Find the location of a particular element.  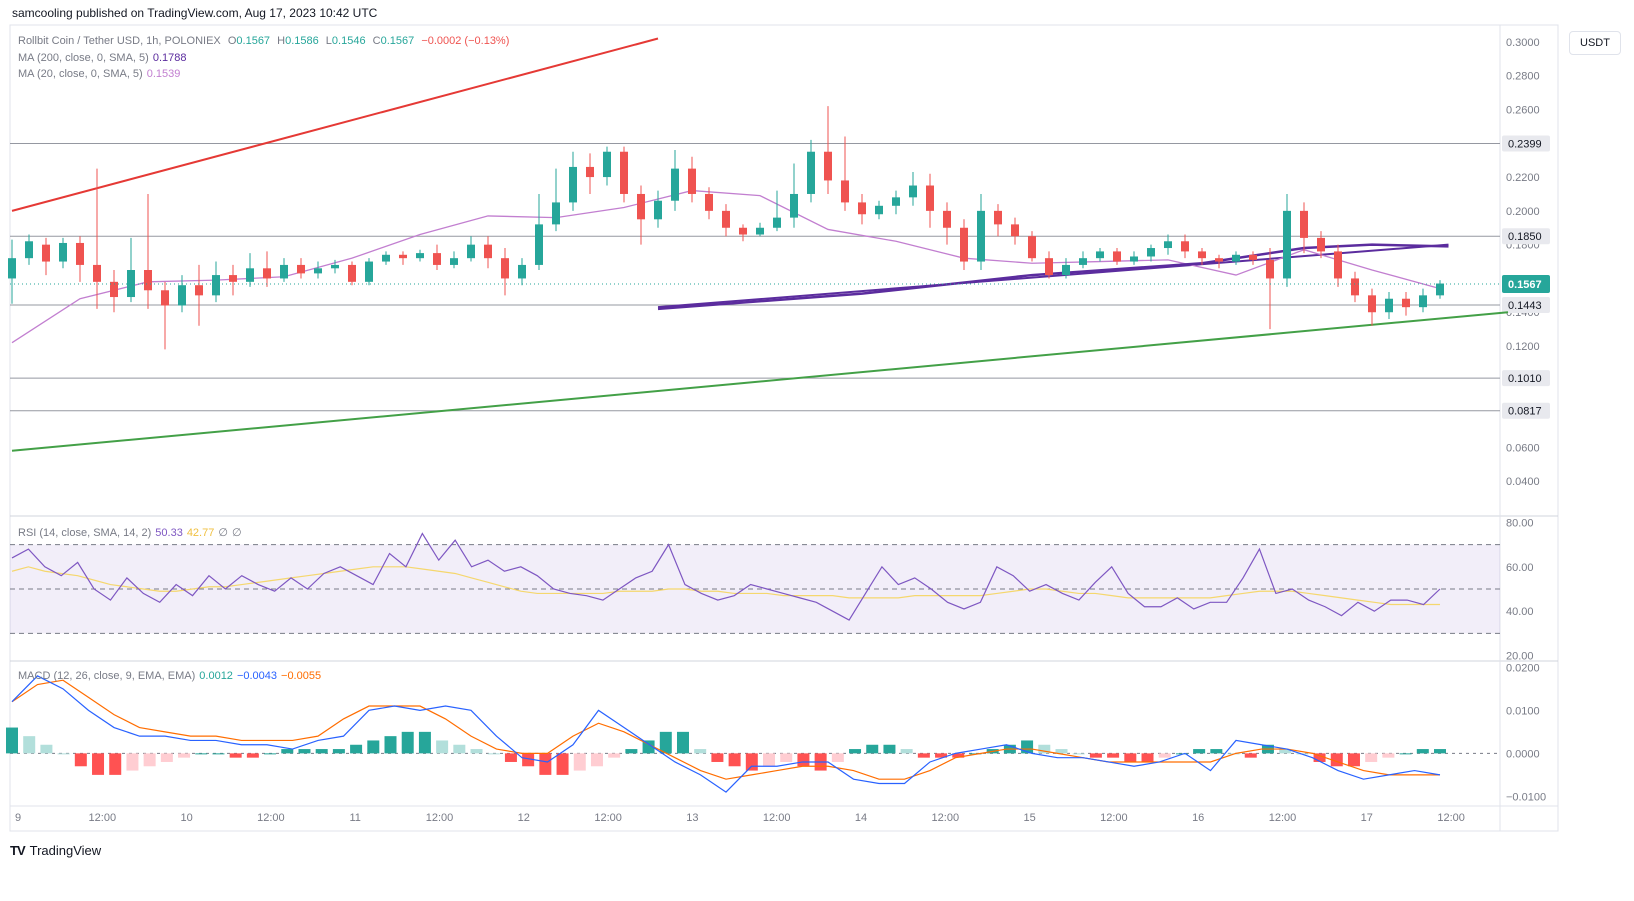

rsi-legend: RSI (14, close, SMA, 14, 2) 50.33 42.77 ∅ ∅ is located at coordinates (130, 533).